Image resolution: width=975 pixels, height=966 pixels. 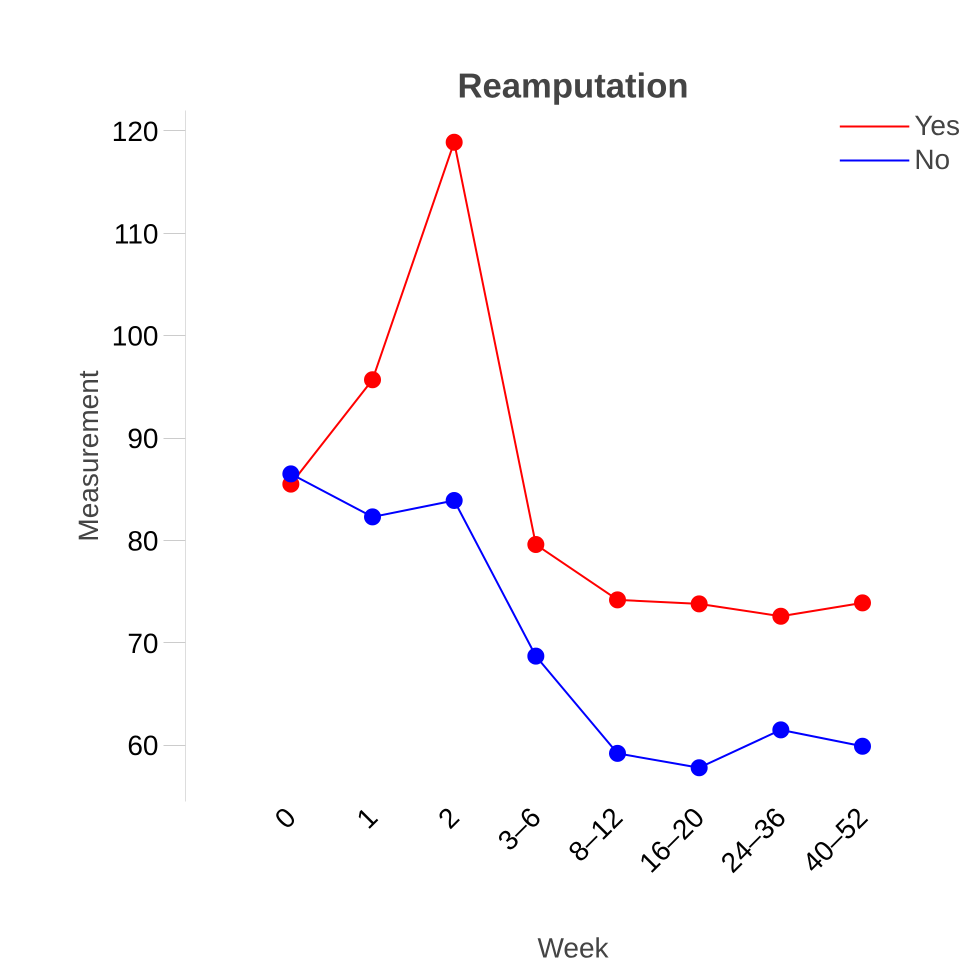 I want to click on y-tick-label: 80, so click(x=143, y=540).